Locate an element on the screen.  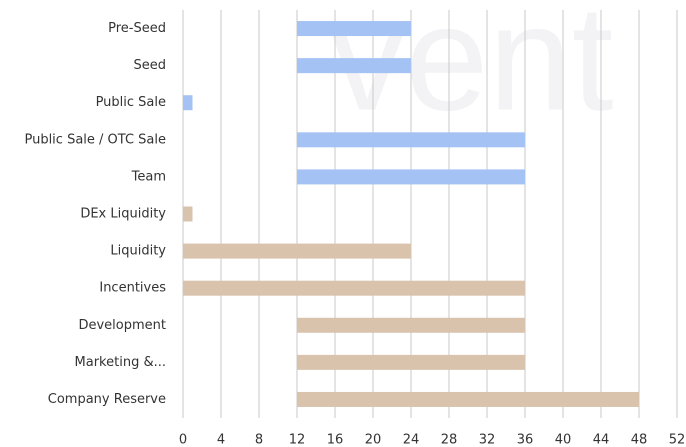
y-tick-label: Company Reserve is located at coordinates (107, 399).